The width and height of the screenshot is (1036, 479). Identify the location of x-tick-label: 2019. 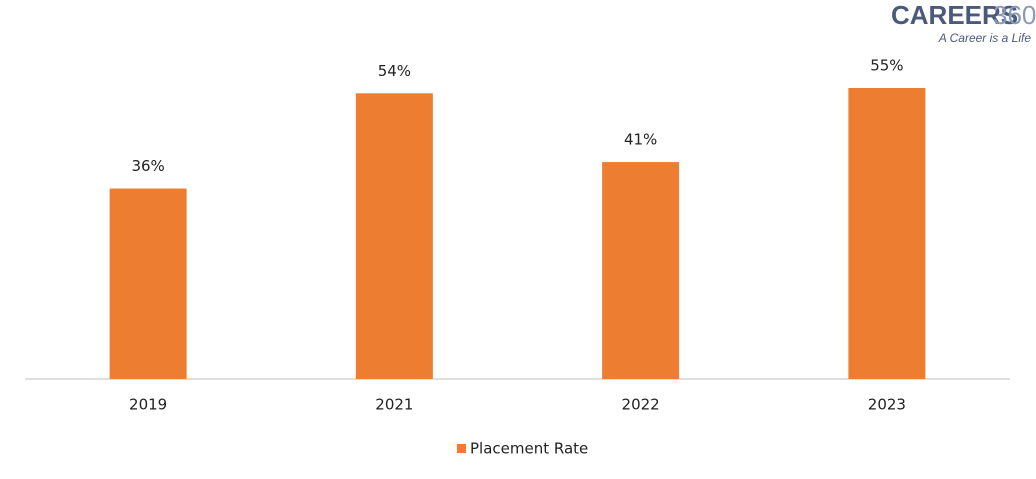
(148, 405).